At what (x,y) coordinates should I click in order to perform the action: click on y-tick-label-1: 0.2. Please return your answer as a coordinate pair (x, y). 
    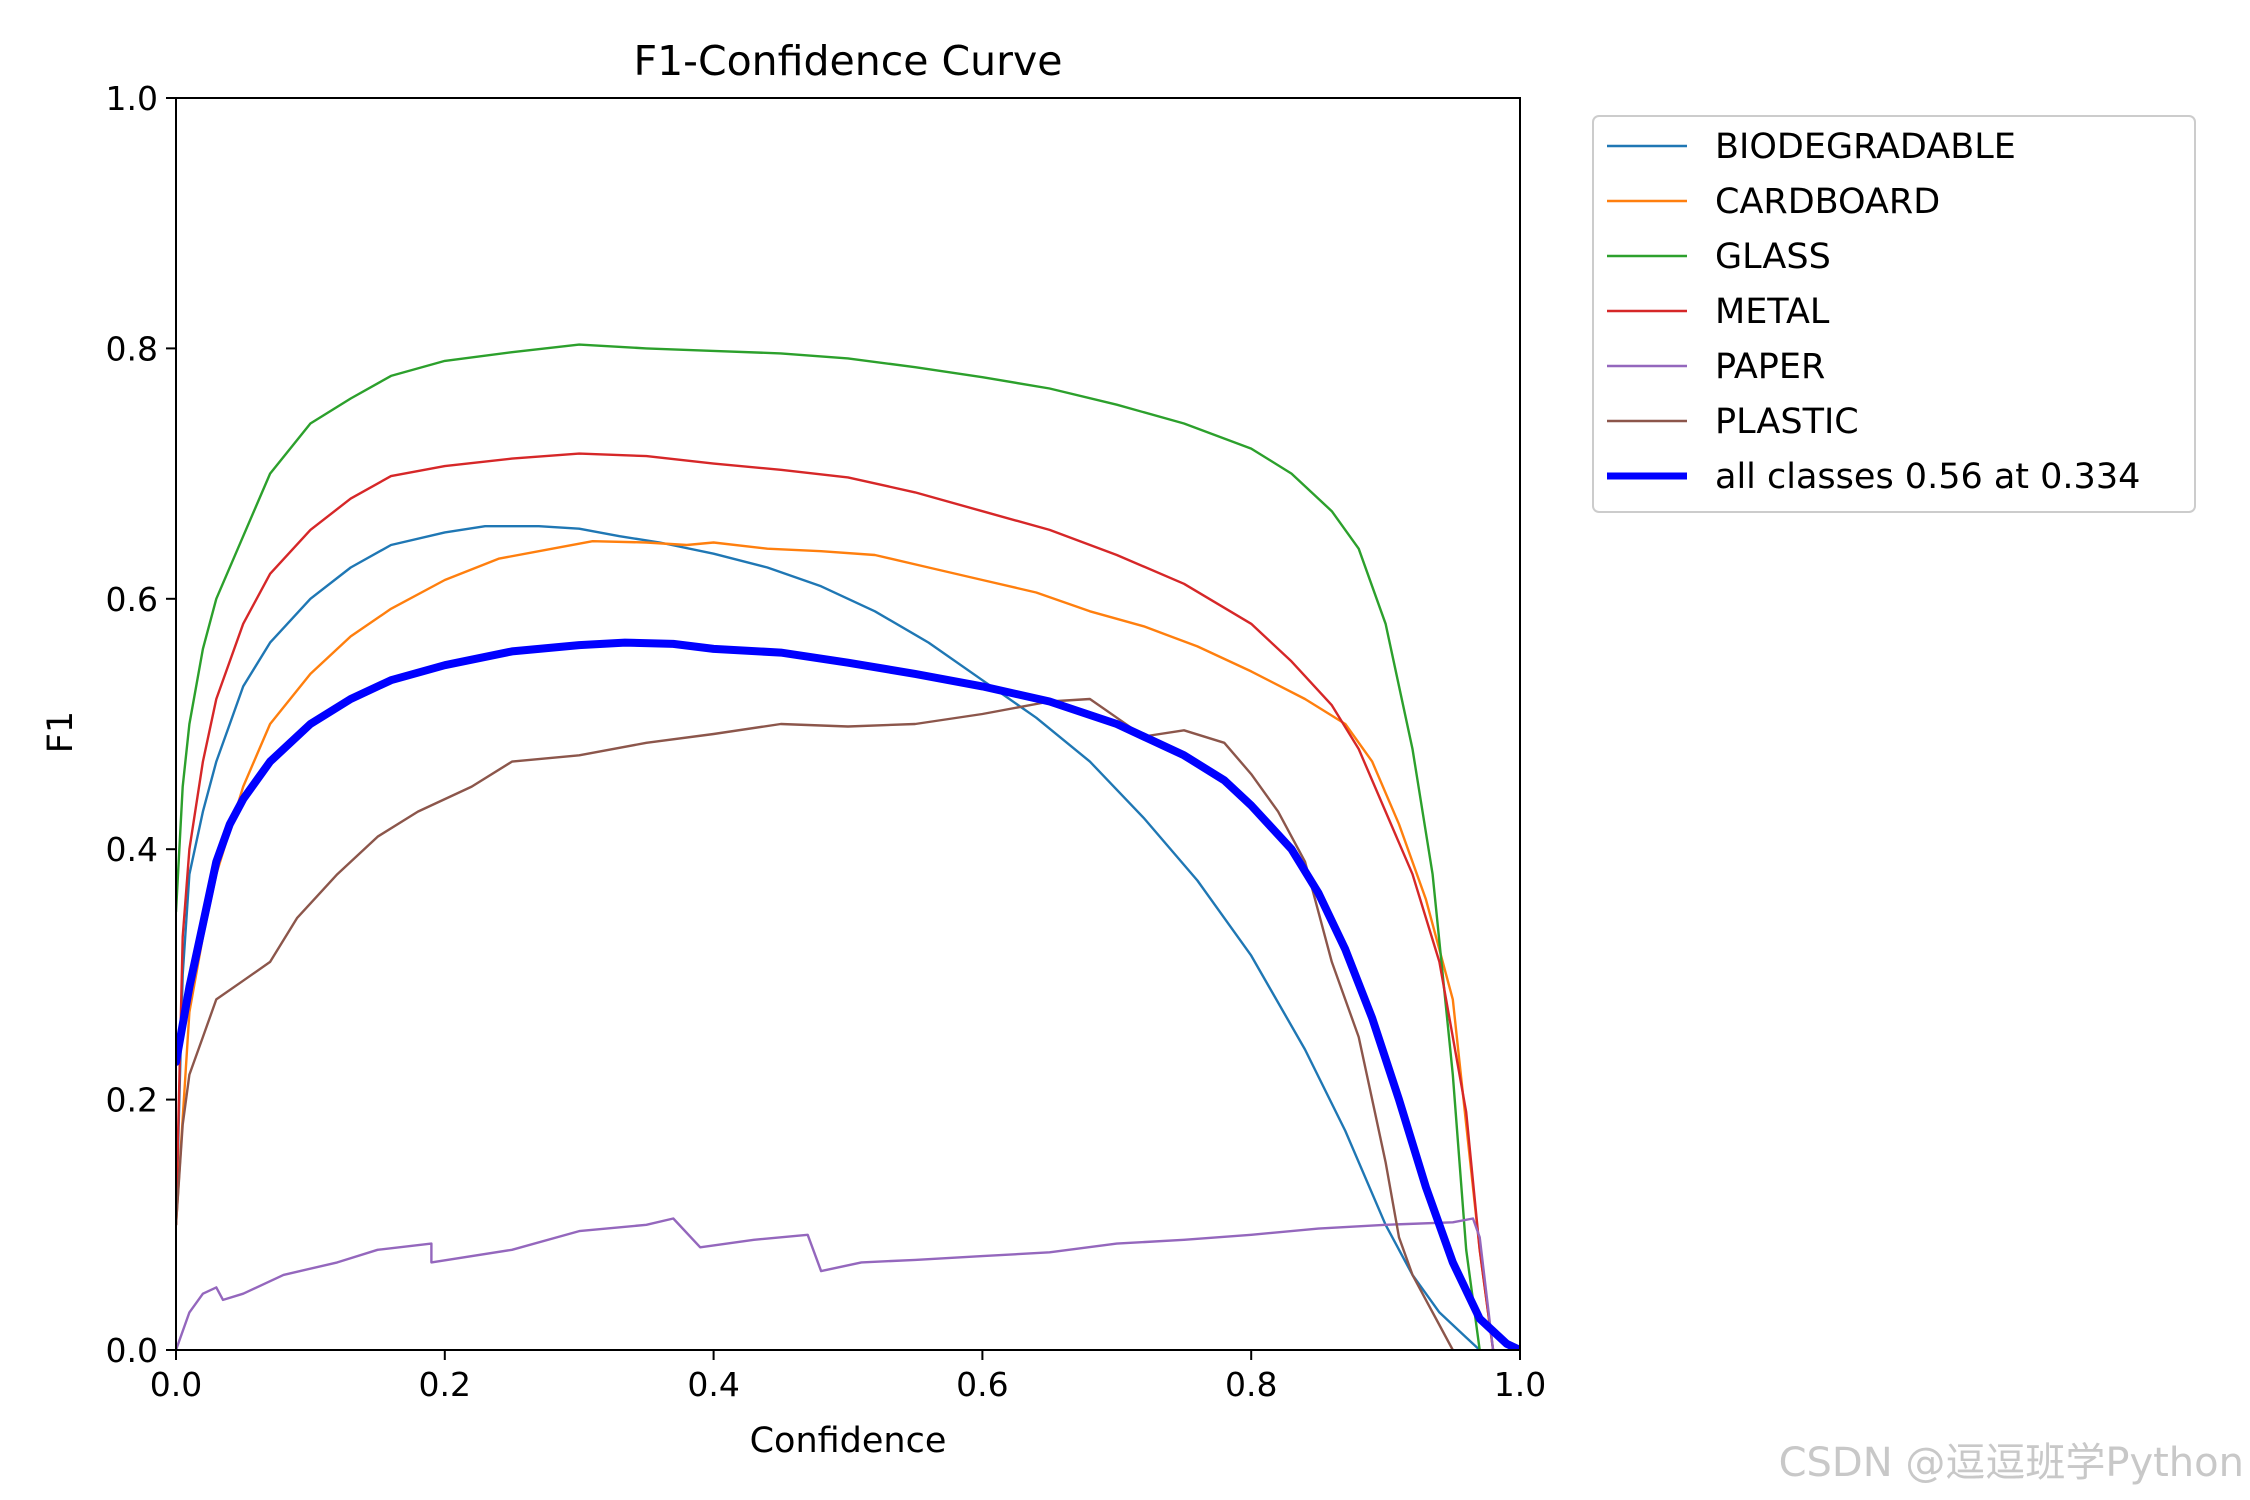
    Looking at the image, I should click on (132, 1100).